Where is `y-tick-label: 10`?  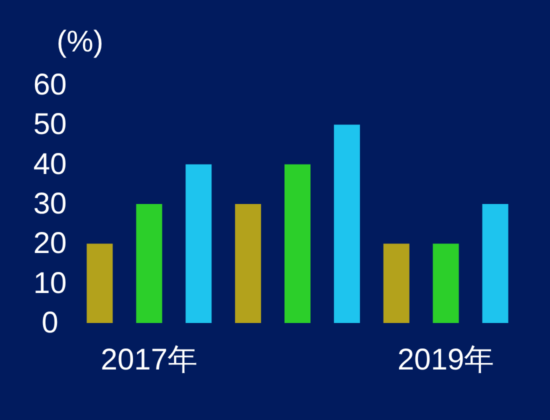
y-tick-label: 10 is located at coordinates (50, 283).